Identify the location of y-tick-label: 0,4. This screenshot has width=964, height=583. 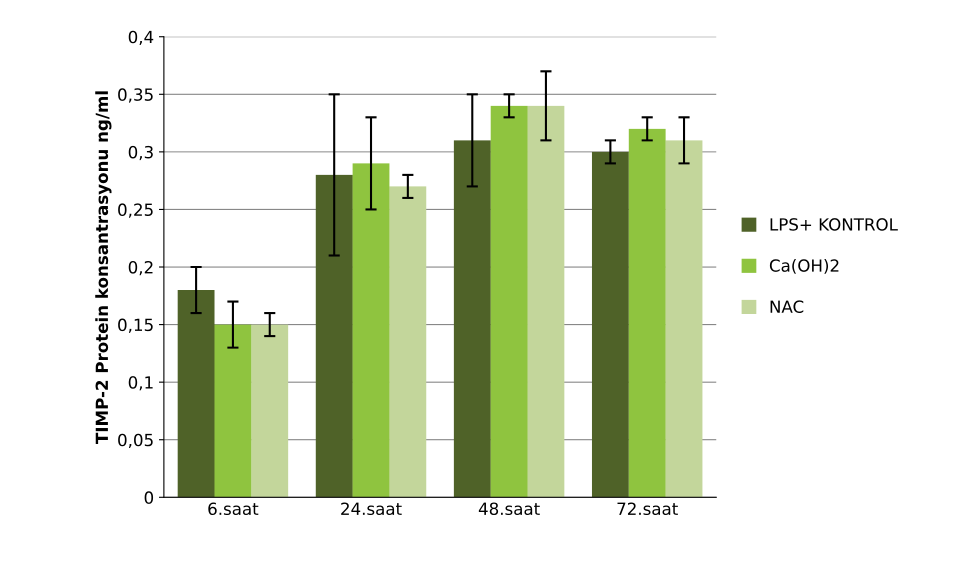
(141, 37).